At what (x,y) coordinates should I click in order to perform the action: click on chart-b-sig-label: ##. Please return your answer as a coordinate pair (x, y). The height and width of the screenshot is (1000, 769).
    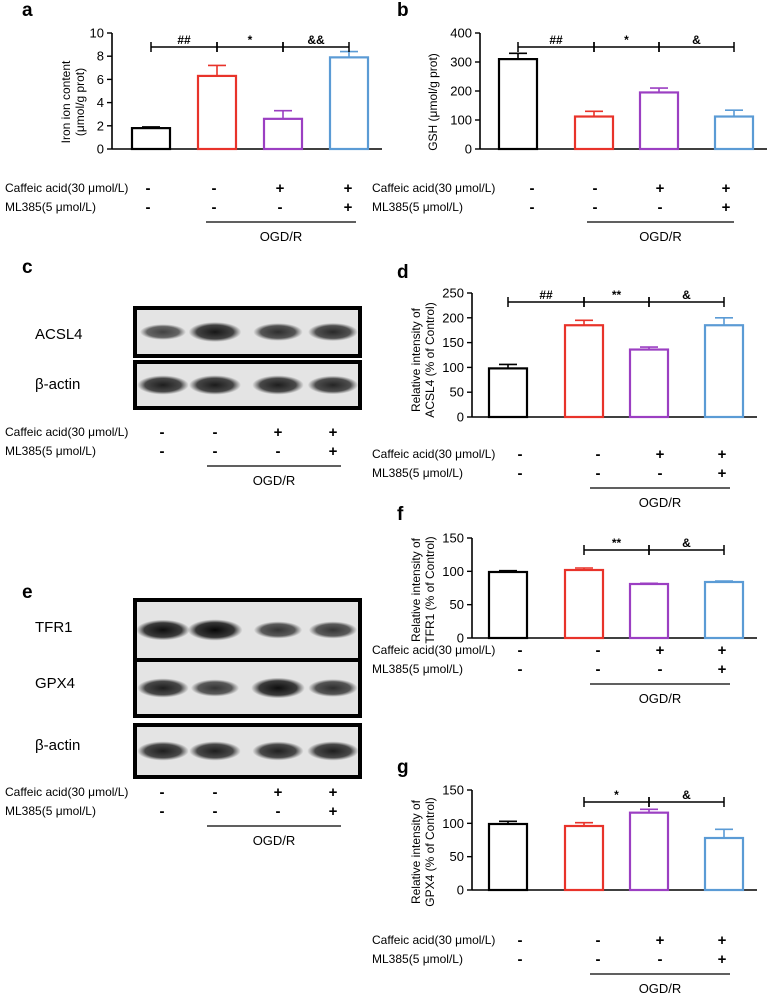
    Looking at the image, I should click on (556, 40).